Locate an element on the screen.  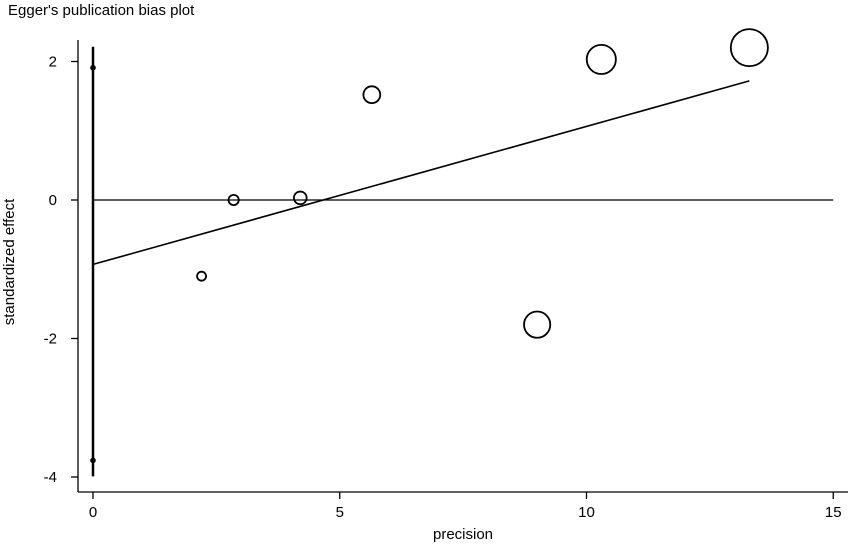
x-axis-label: precision is located at coordinates (463, 534).